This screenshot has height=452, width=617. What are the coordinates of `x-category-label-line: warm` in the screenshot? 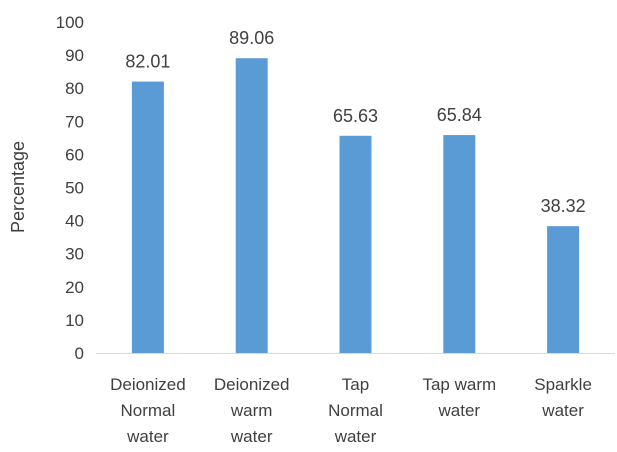 It's located at (251, 410).